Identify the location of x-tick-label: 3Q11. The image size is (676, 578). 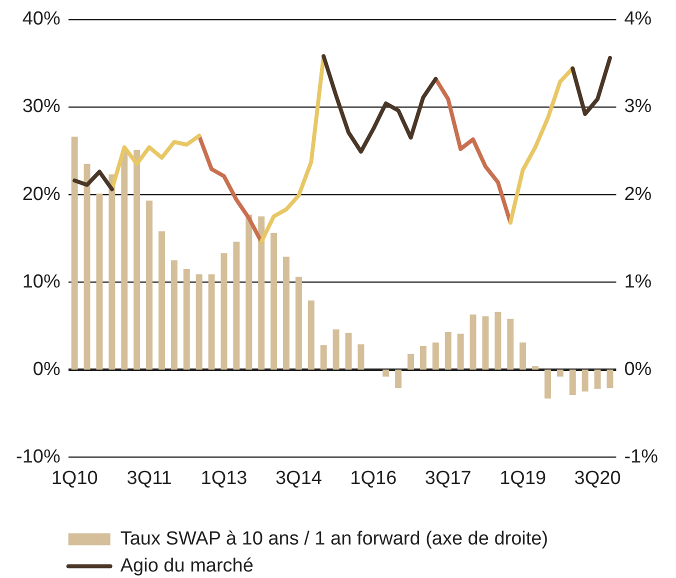
(149, 478).